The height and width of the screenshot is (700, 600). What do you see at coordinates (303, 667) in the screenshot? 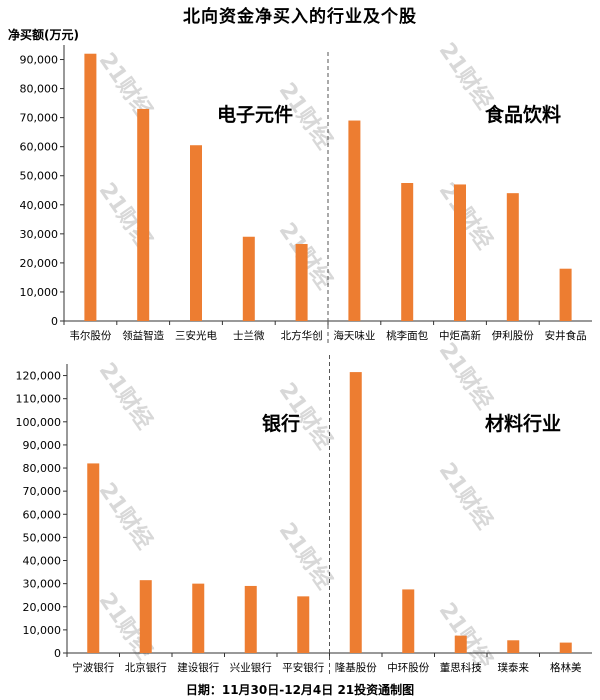
I see `x-category-label: 平安银行` at bounding box center [303, 667].